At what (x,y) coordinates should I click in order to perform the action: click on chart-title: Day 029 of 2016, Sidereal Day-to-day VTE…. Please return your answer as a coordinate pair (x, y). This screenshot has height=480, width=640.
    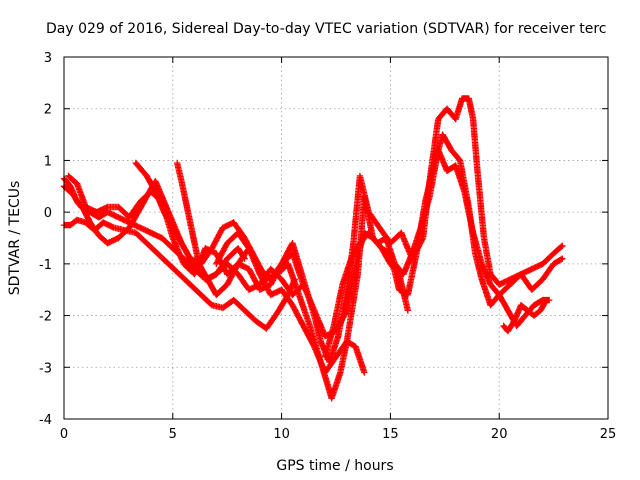
    Looking at the image, I should click on (326, 29).